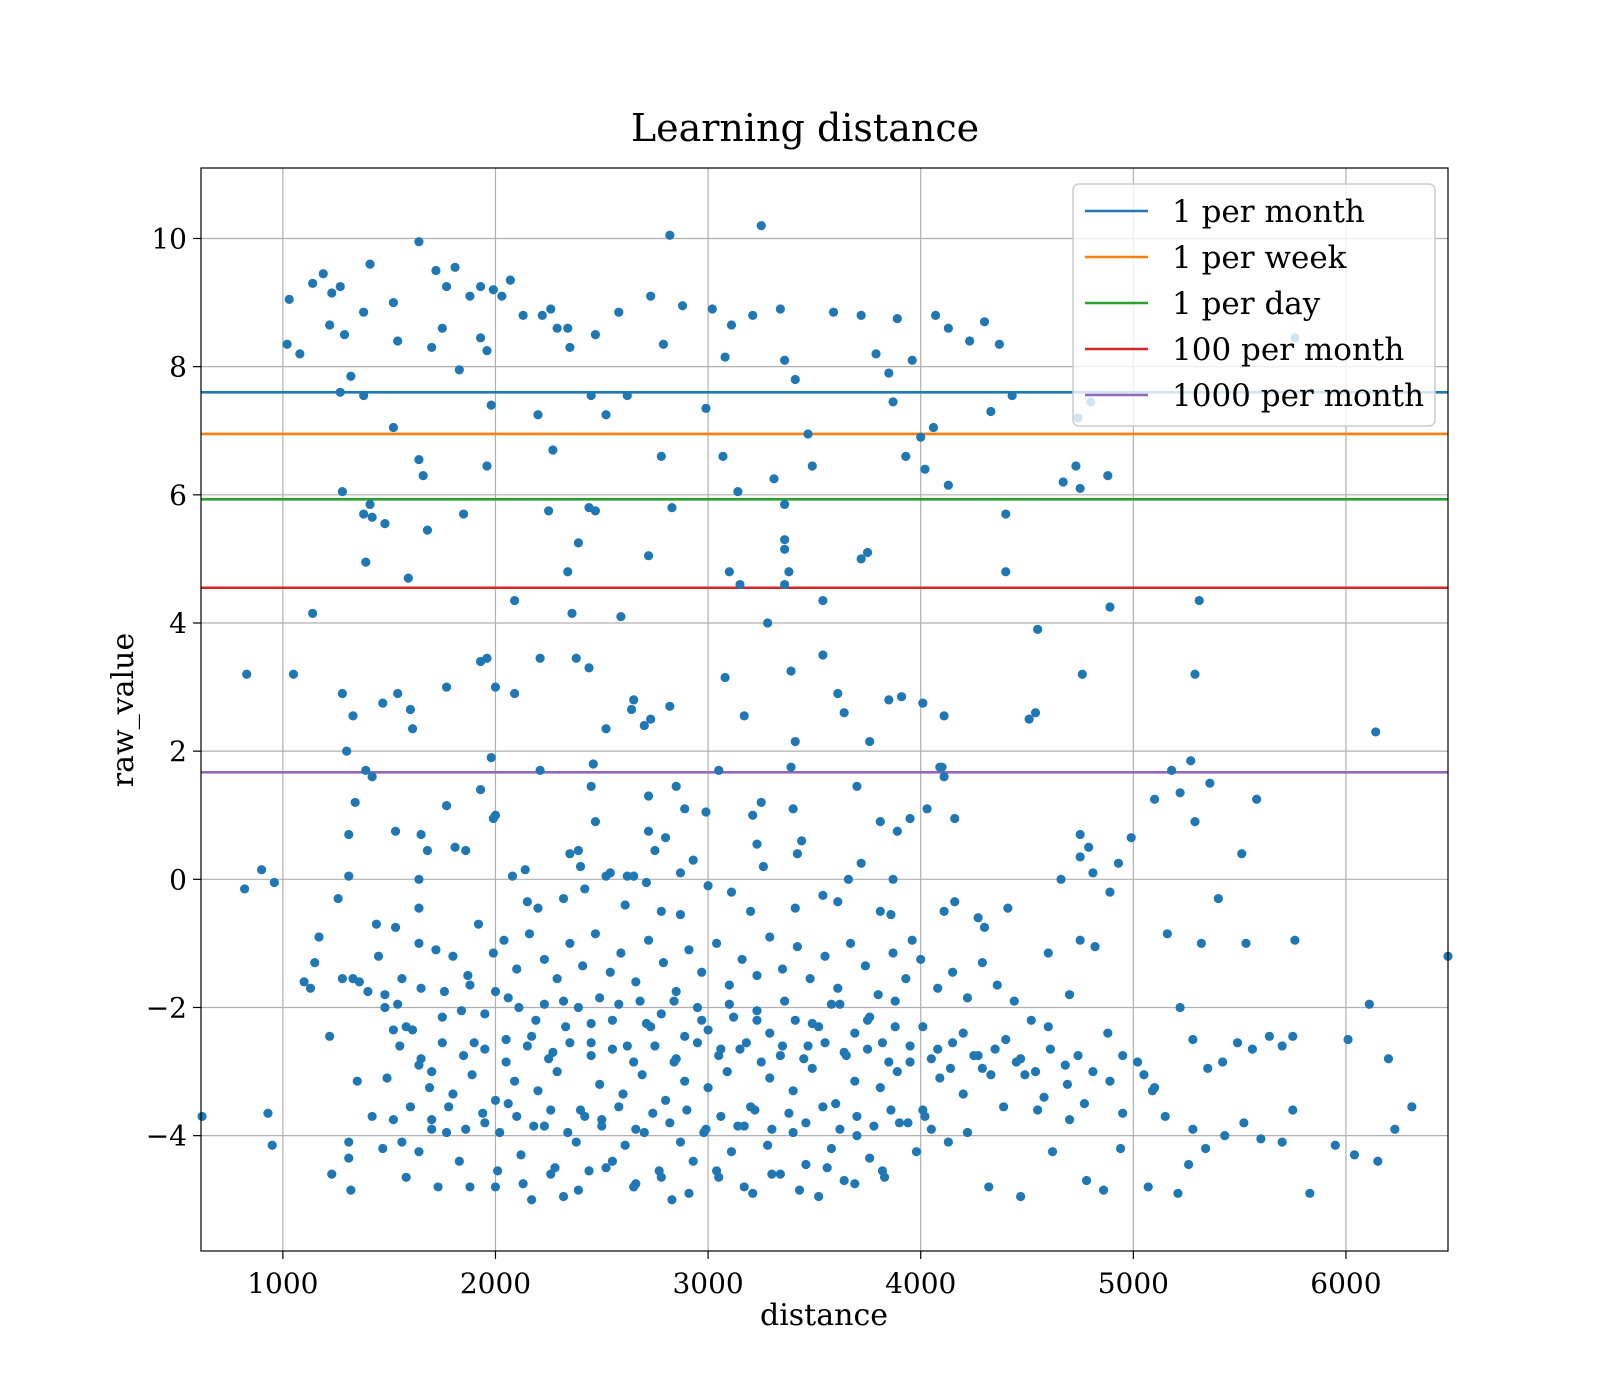  I want to click on x-tick-label: 3000, so click(707, 1283).